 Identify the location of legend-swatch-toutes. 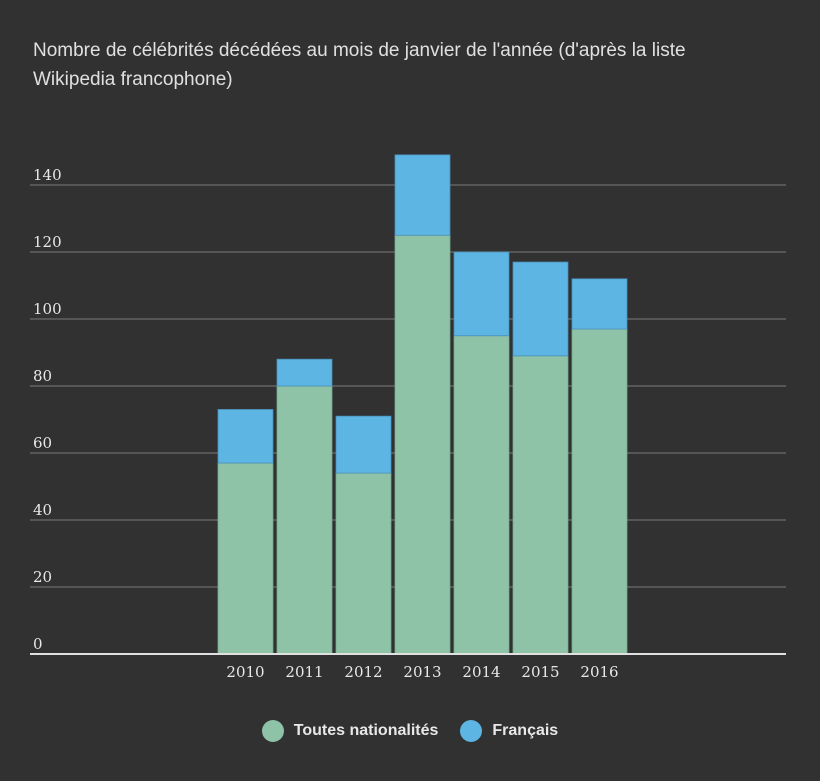
(272, 731).